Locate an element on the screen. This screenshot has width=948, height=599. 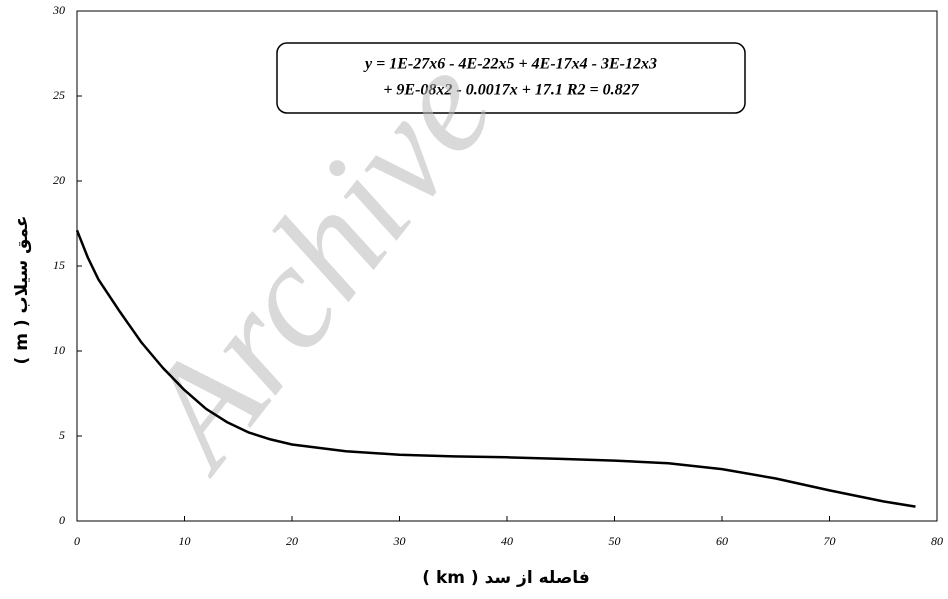
x-tick-label: 40 is located at coordinates (507, 541).